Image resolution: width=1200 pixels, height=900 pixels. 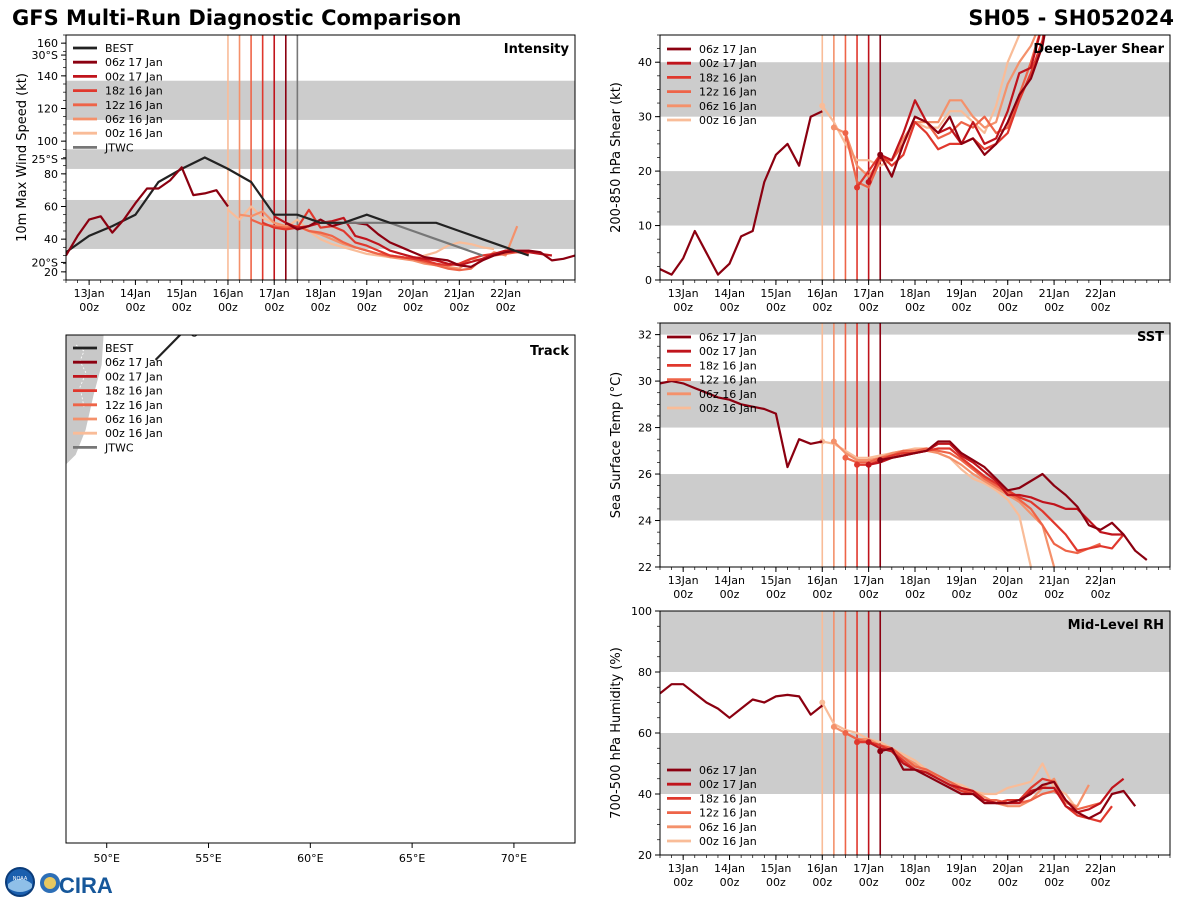 I want to click on rh-xtick-label: 19Jan, so click(x=961, y=868).